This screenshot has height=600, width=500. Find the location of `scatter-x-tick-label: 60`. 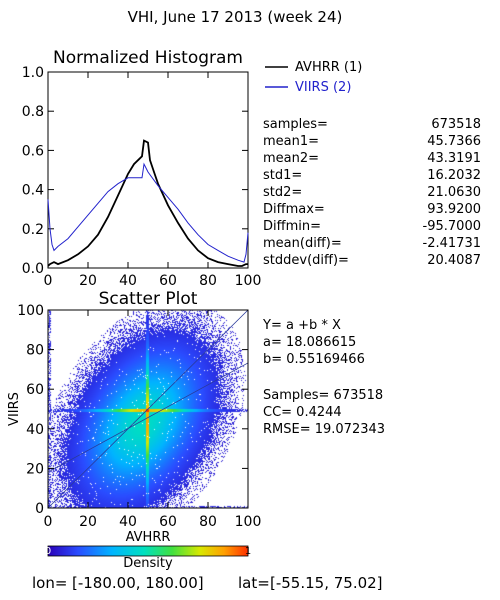

scatter-x-tick-label: 60 is located at coordinates (168, 522).